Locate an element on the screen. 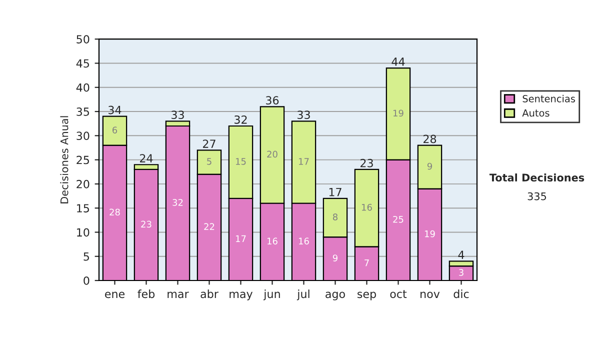 The image size is (600, 340). total-label: 32 is located at coordinates (240, 119).